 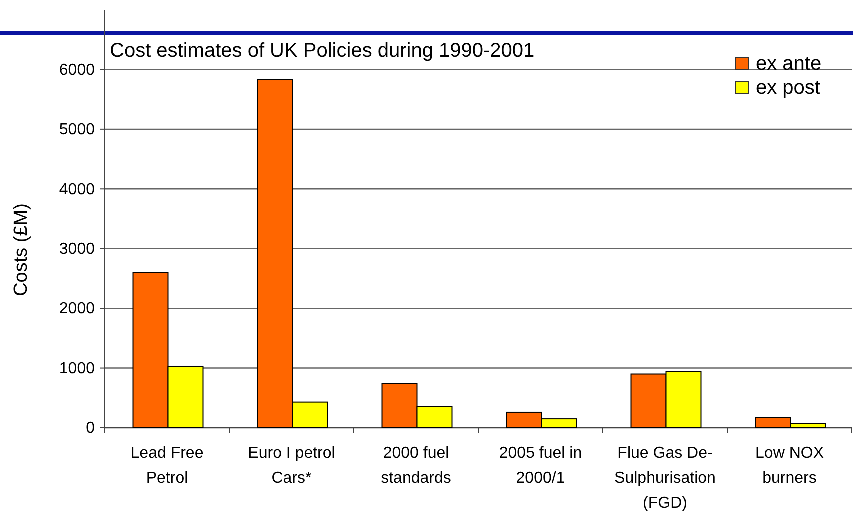 What do you see at coordinates (77, 189) in the screenshot?
I see `y-tick-label: 4000` at bounding box center [77, 189].